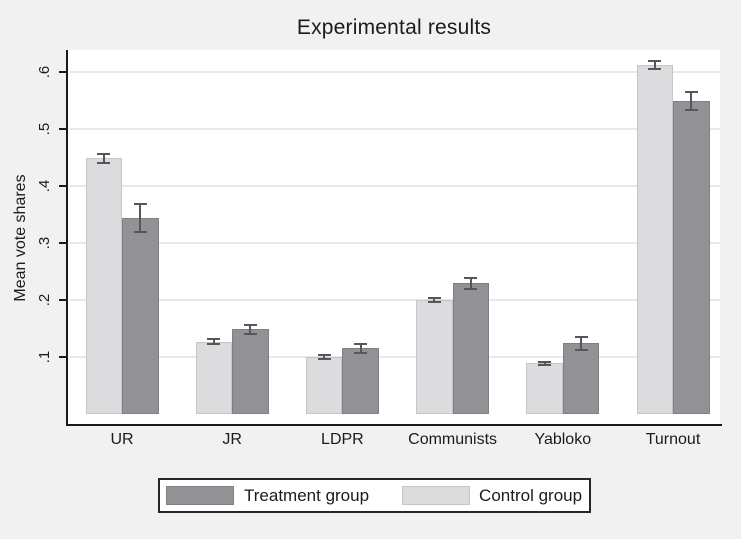  Describe the element at coordinates (200, 495) in the screenshot. I see `legend-swatch-treatment` at that location.